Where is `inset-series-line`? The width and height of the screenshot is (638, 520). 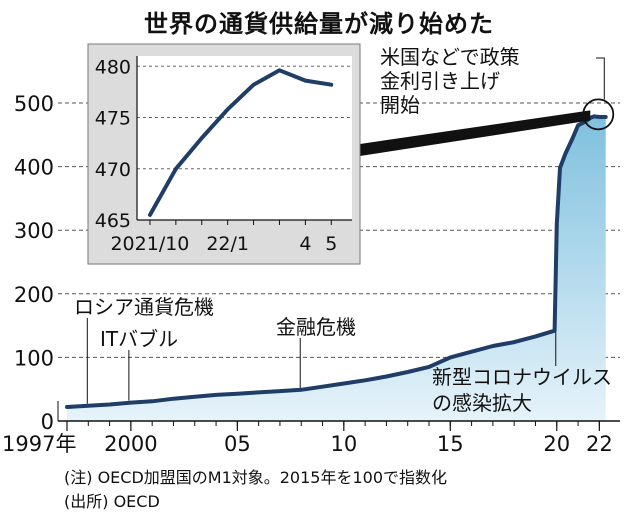 inset-series-line is located at coordinates (241, 142).